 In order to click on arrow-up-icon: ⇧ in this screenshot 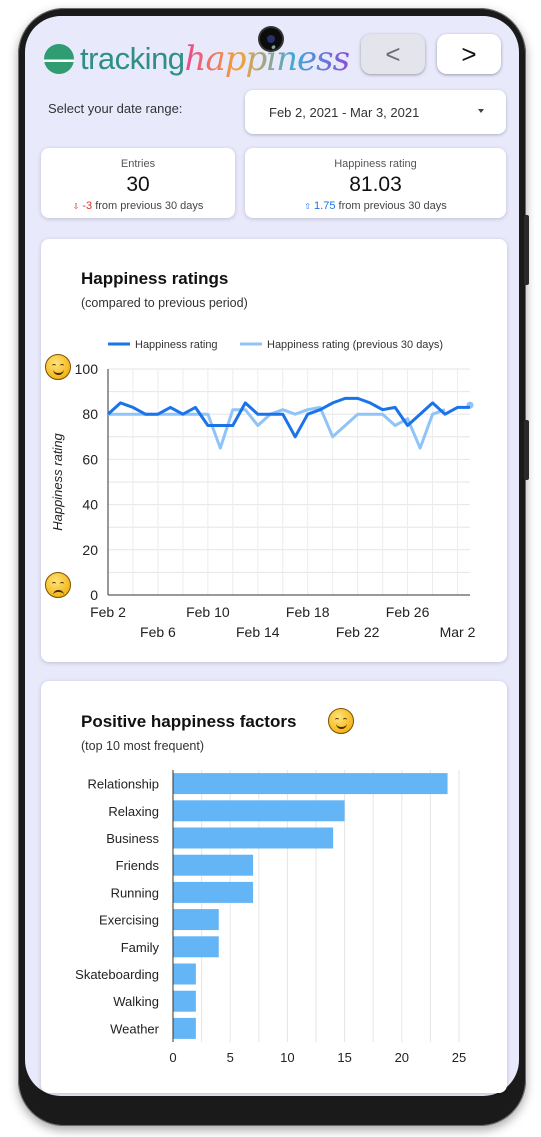, I will do `click(307, 206)`.